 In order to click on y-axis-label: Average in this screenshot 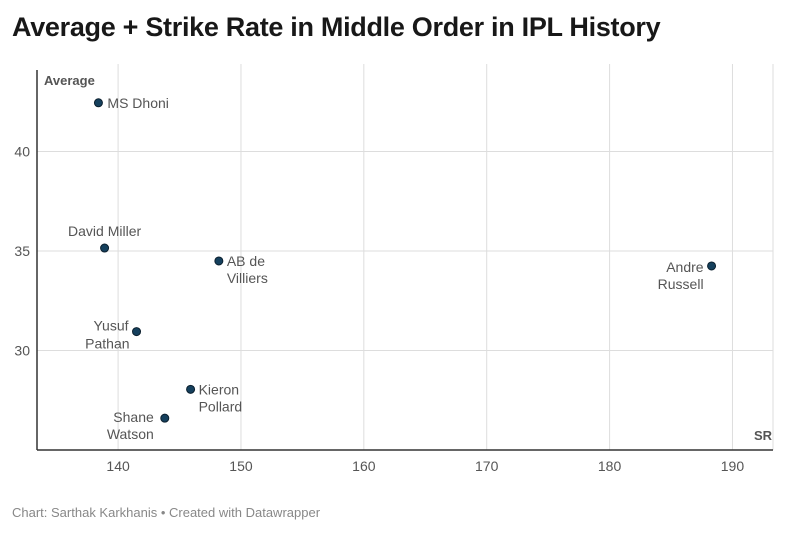, I will do `click(69, 80)`.